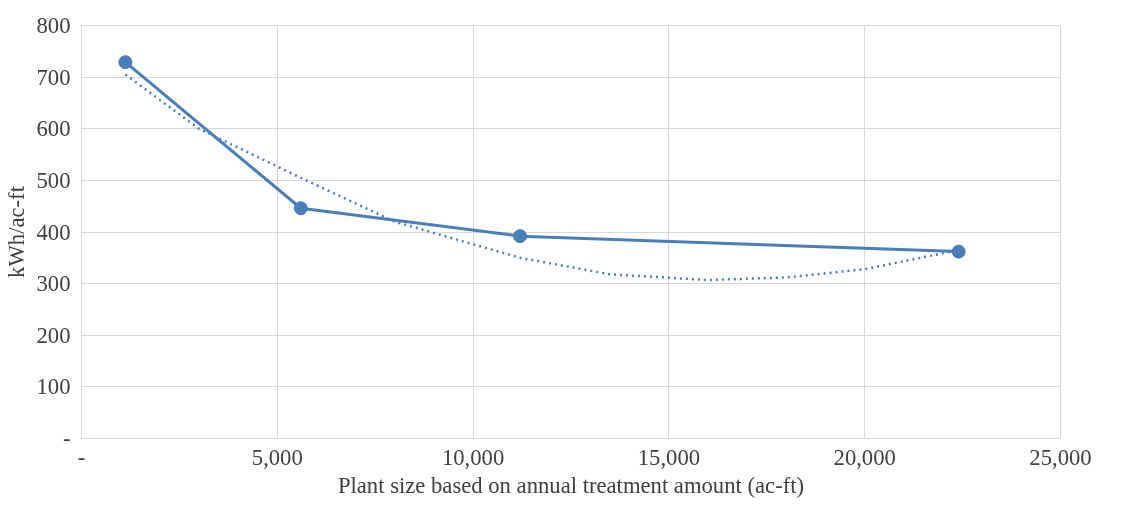 This screenshot has width=1126, height=508. What do you see at coordinates (277, 457) in the screenshot?
I see `x-tick-label: 5,000` at bounding box center [277, 457].